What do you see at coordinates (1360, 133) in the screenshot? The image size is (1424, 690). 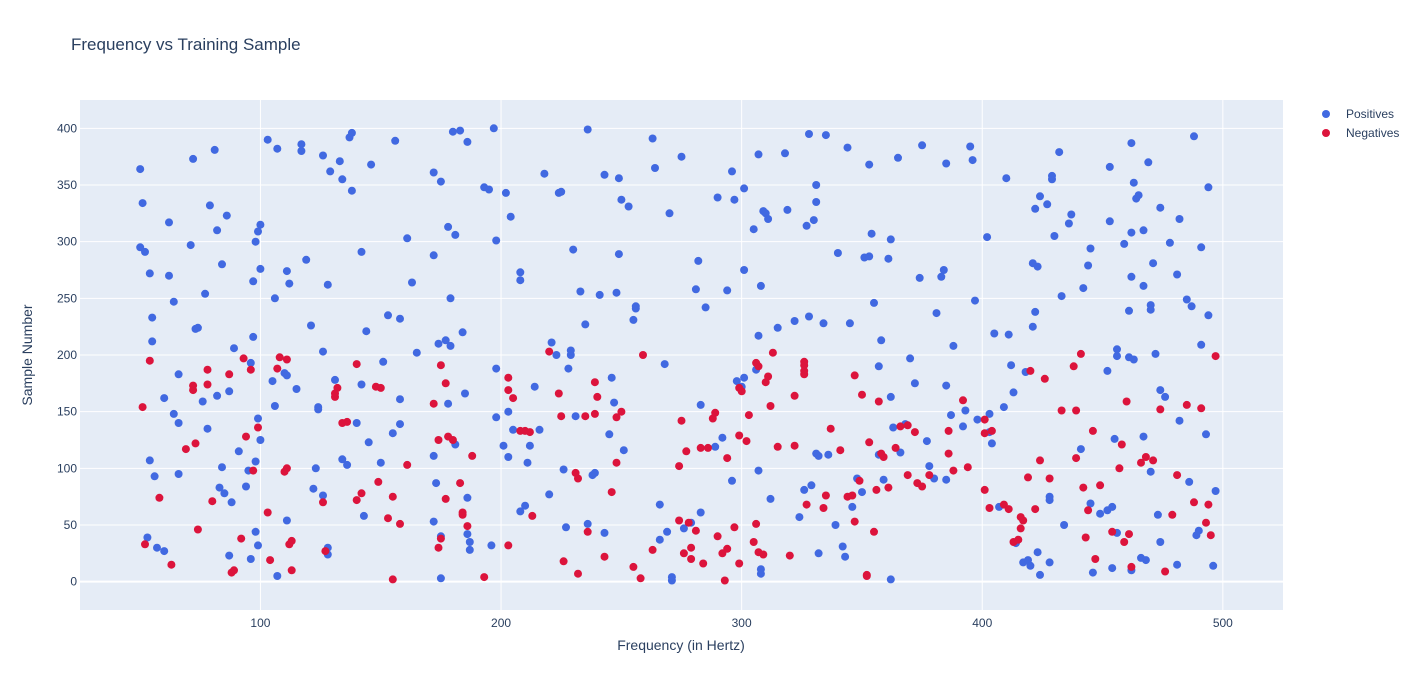 I see `legend-item-negatives: Negatives` at bounding box center [1360, 133].